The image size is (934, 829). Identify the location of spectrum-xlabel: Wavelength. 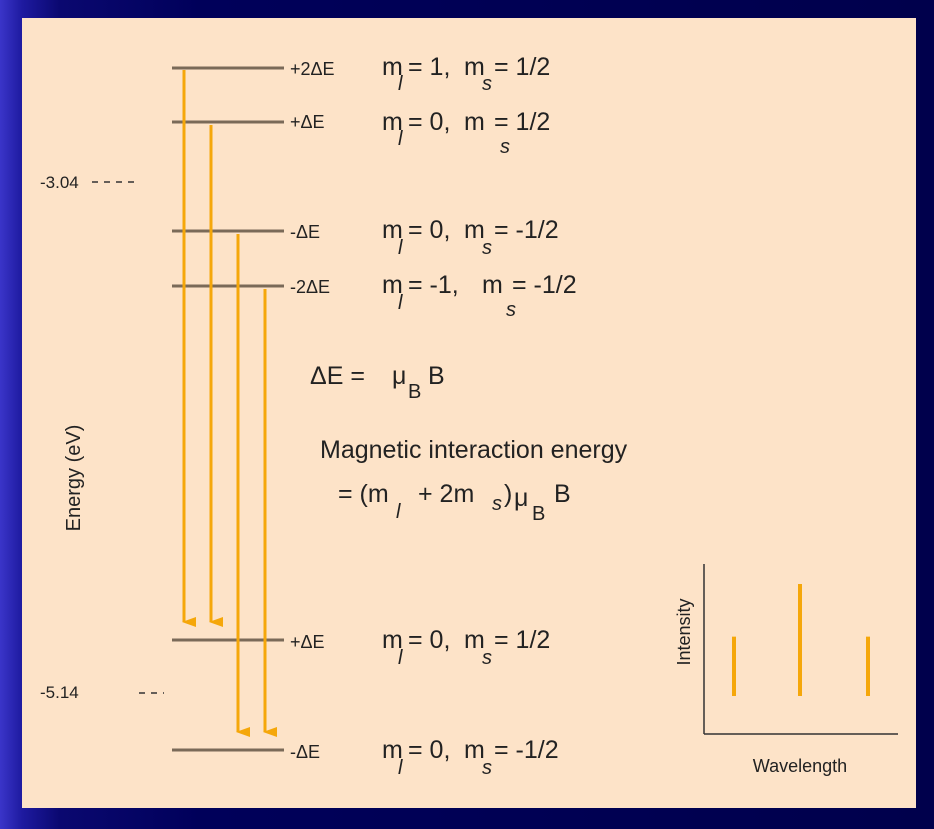
(800, 766).